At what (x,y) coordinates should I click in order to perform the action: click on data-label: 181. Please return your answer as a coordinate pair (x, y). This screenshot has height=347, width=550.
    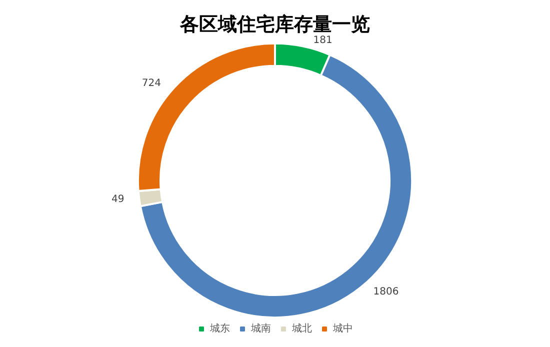
    Looking at the image, I should click on (322, 40).